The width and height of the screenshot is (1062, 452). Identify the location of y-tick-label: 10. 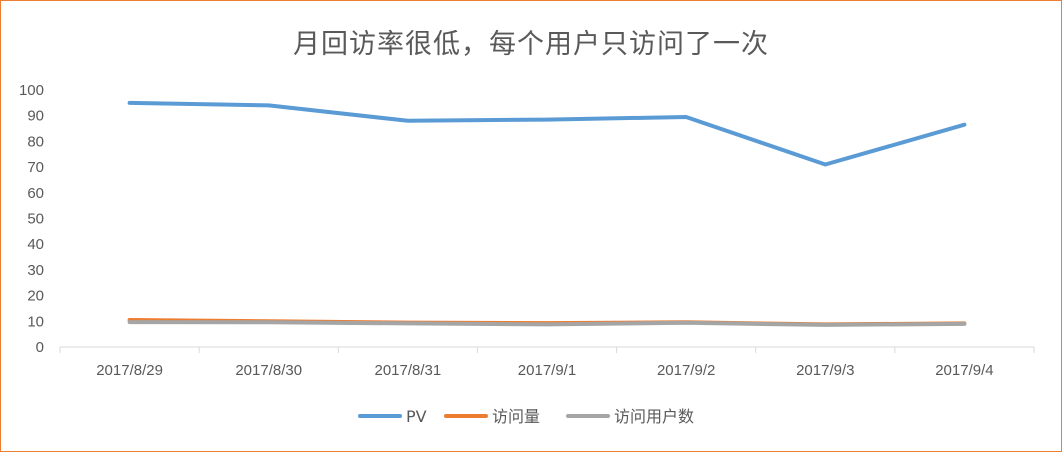
(35, 321).